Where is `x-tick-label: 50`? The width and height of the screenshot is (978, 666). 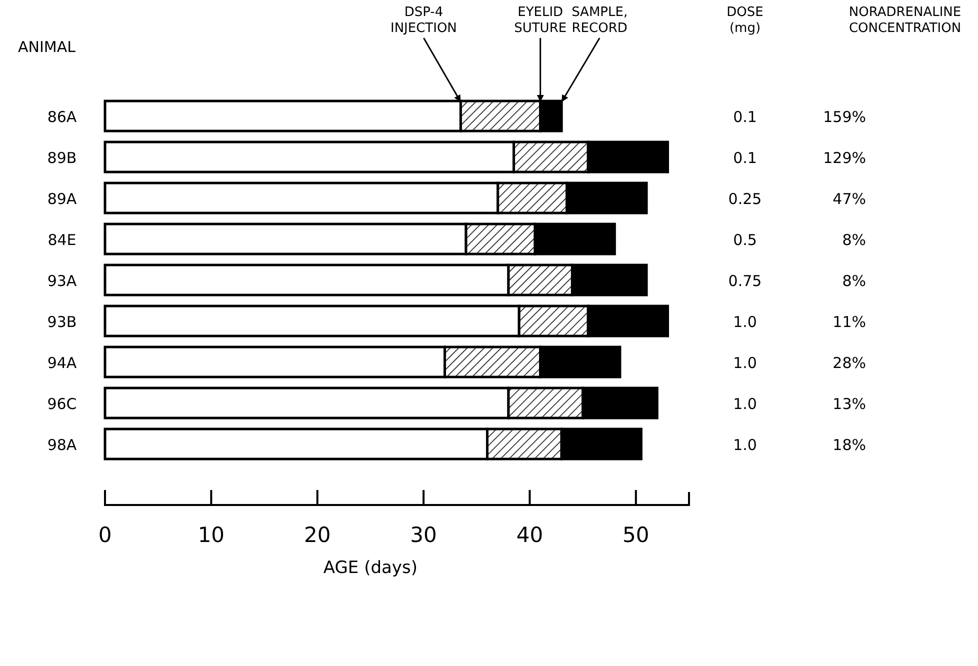
x-tick-label: 50 is located at coordinates (636, 534).